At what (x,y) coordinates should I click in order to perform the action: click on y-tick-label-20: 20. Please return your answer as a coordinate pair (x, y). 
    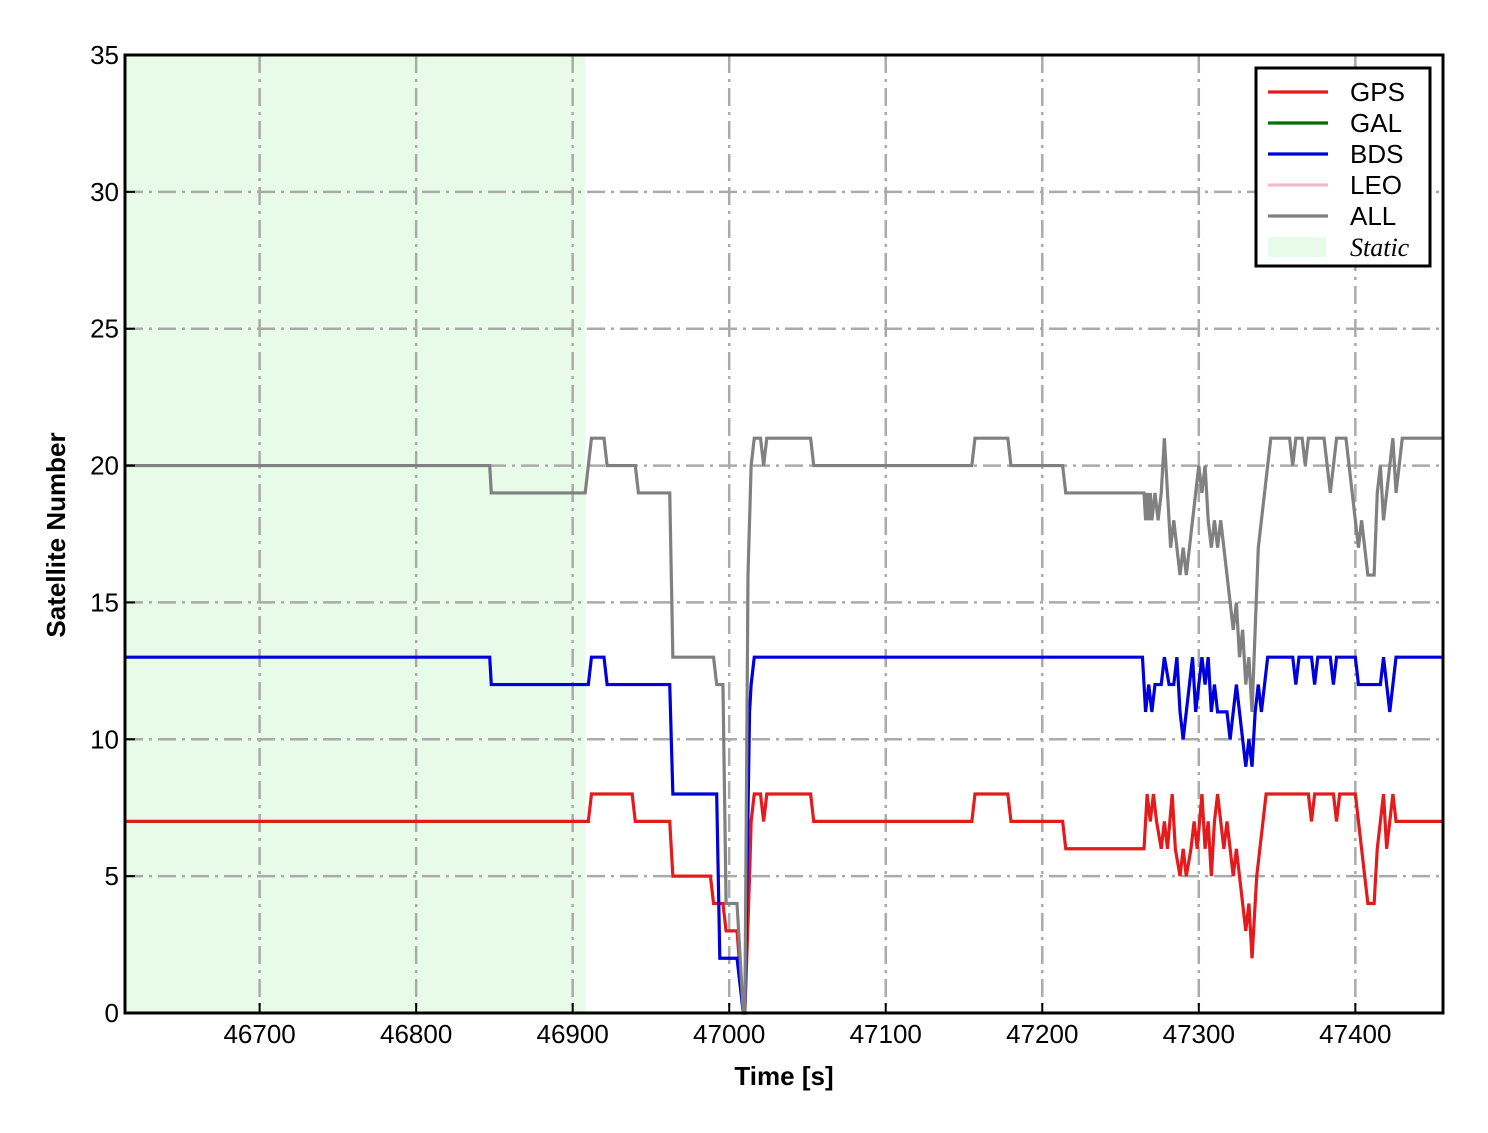
    Looking at the image, I should click on (104, 466).